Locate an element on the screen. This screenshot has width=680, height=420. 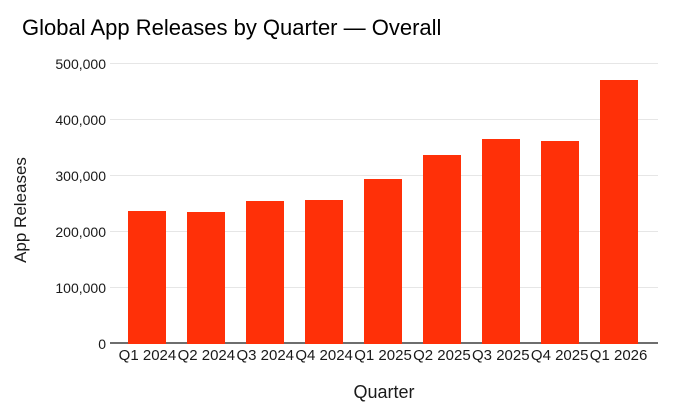
y-tick-label: 100,000 is located at coordinates (80, 288).